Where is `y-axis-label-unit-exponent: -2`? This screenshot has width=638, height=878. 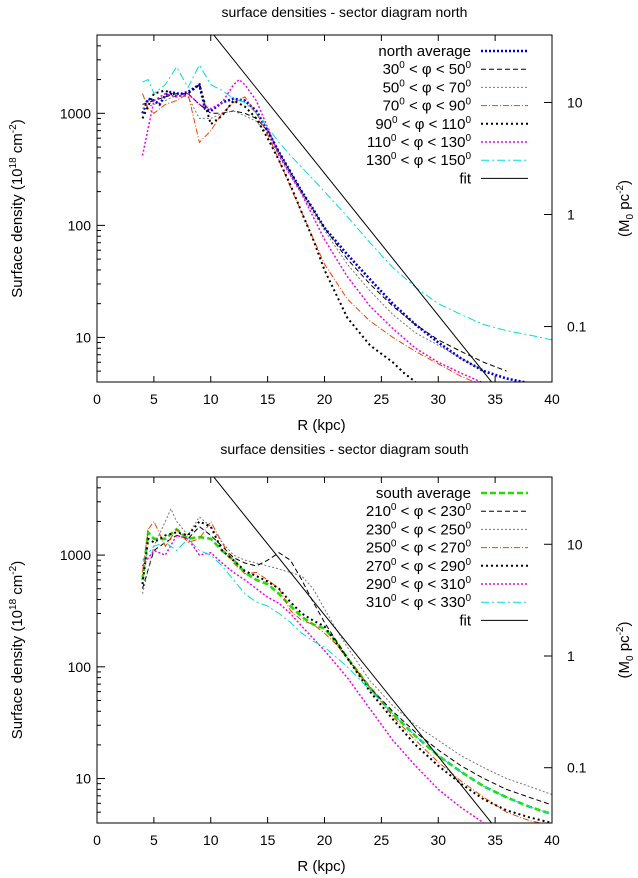
y-axis-label-unit-exponent: -2 is located at coordinates (13, 128).